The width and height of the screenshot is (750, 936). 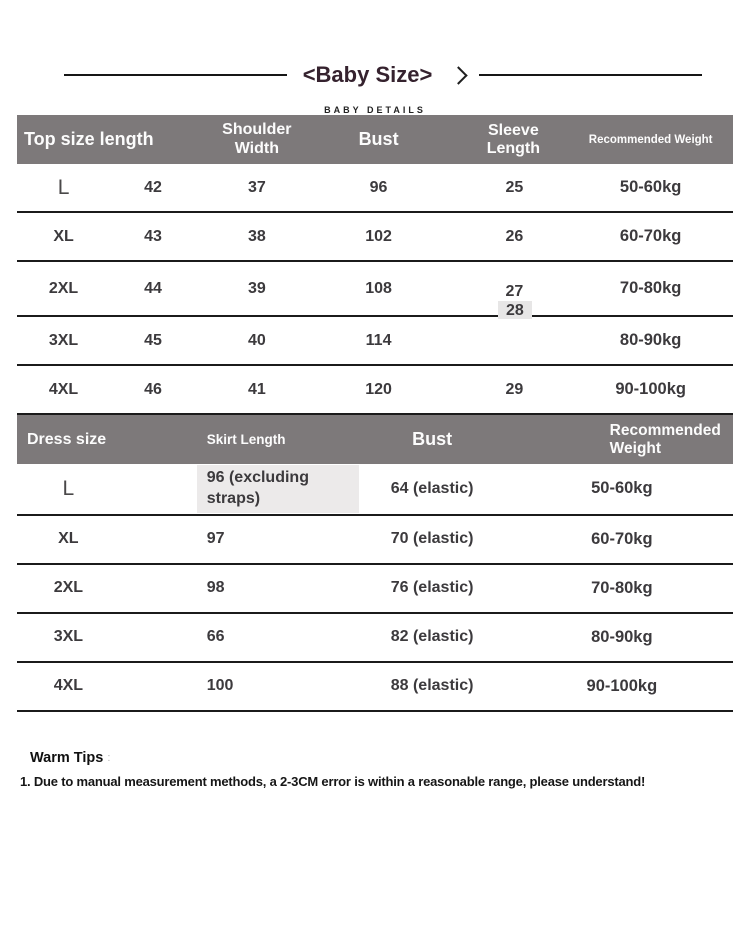 I want to click on cell-sleeve: 25, so click(x=504, y=188).